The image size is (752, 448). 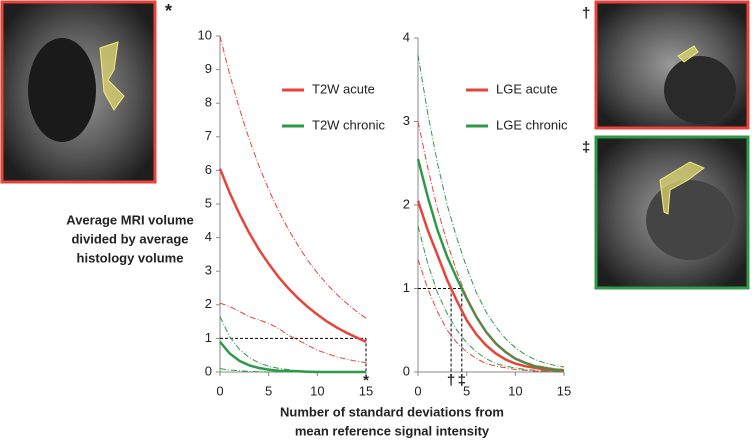 I want to click on marker-label: *, so click(x=366, y=380).